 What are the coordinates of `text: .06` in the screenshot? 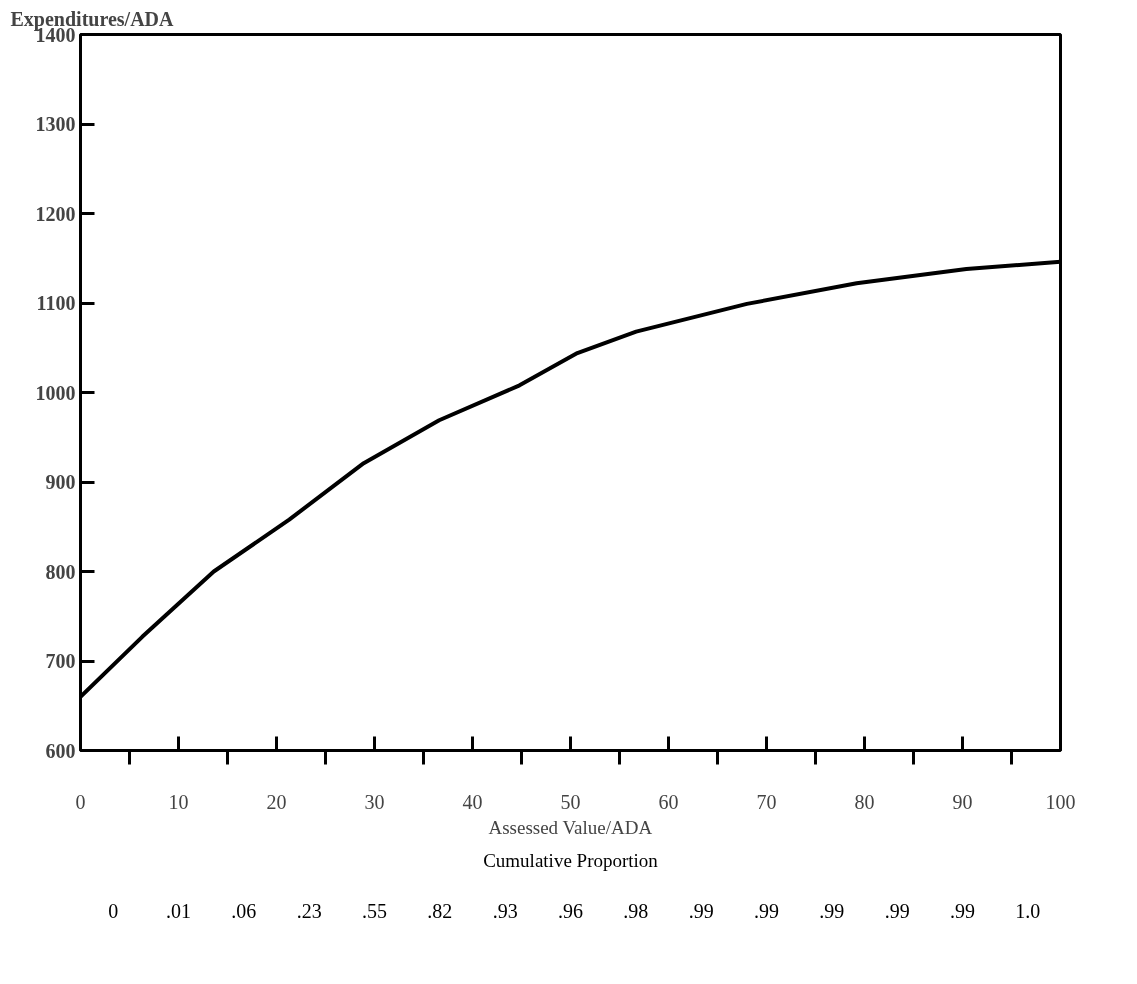 It's located at (244, 910).